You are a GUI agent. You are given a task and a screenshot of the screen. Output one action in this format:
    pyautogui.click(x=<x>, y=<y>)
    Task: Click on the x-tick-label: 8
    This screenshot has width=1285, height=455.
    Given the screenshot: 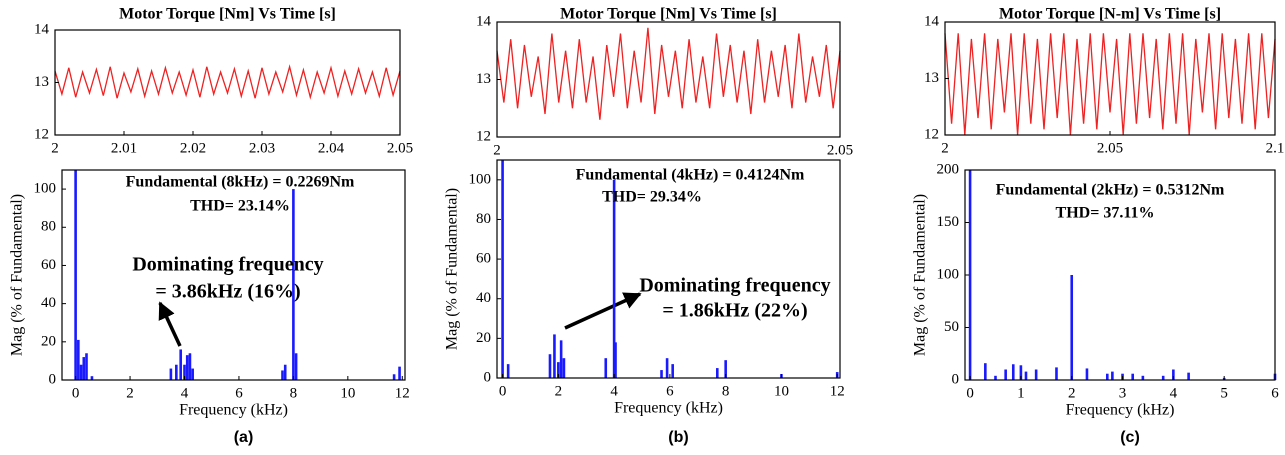 What is the action you would take?
    pyautogui.click(x=294, y=393)
    